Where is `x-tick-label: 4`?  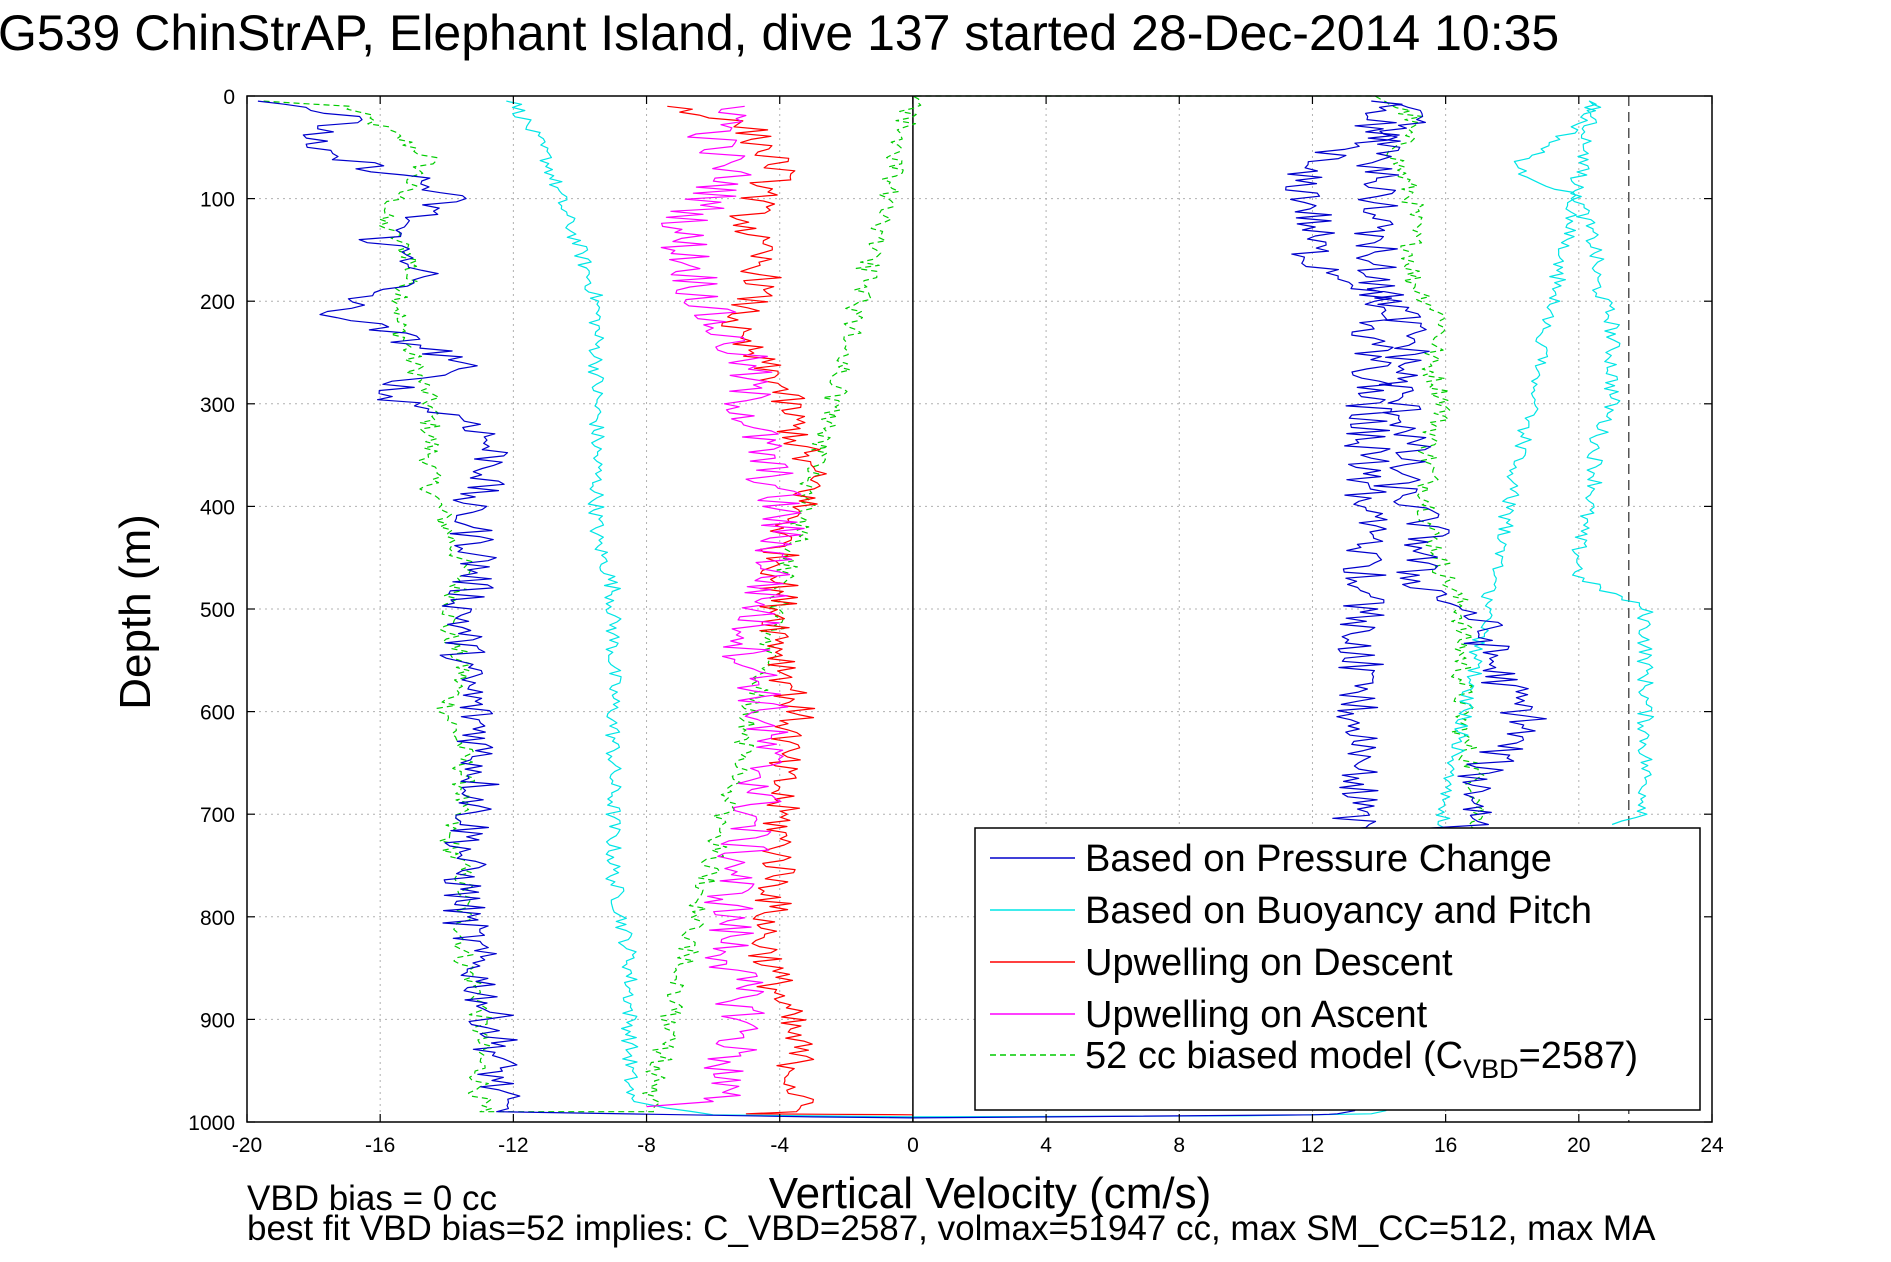
x-tick-label: 4 is located at coordinates (1046, 1145).